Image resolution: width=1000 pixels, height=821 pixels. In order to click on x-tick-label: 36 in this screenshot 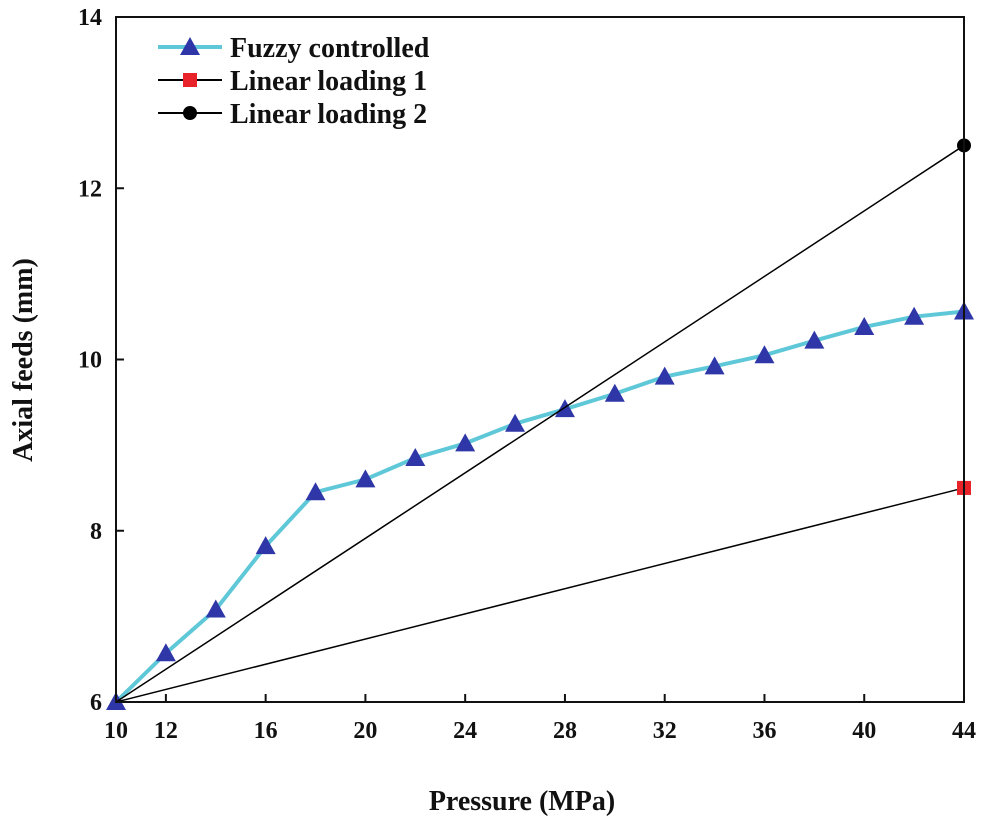, I will do `click(764, 731)`.